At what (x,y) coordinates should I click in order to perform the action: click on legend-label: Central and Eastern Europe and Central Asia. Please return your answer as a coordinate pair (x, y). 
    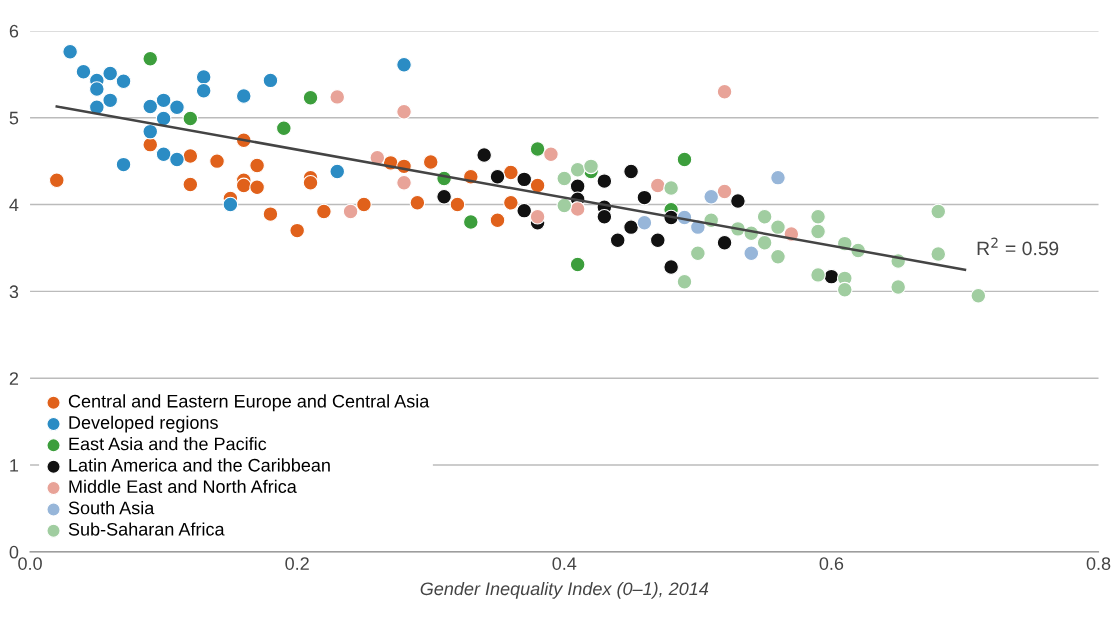
    Looking at the image, I should click on (249, 403).